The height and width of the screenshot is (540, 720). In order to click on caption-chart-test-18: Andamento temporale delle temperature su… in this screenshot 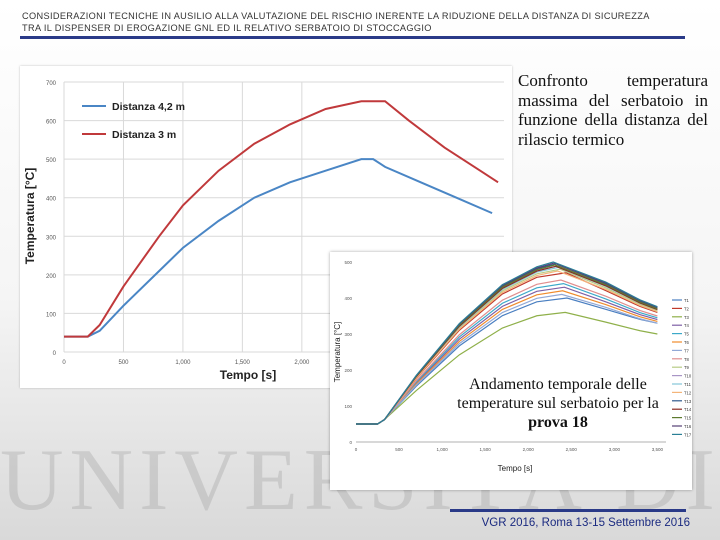, I will do `click(558, 403)`.